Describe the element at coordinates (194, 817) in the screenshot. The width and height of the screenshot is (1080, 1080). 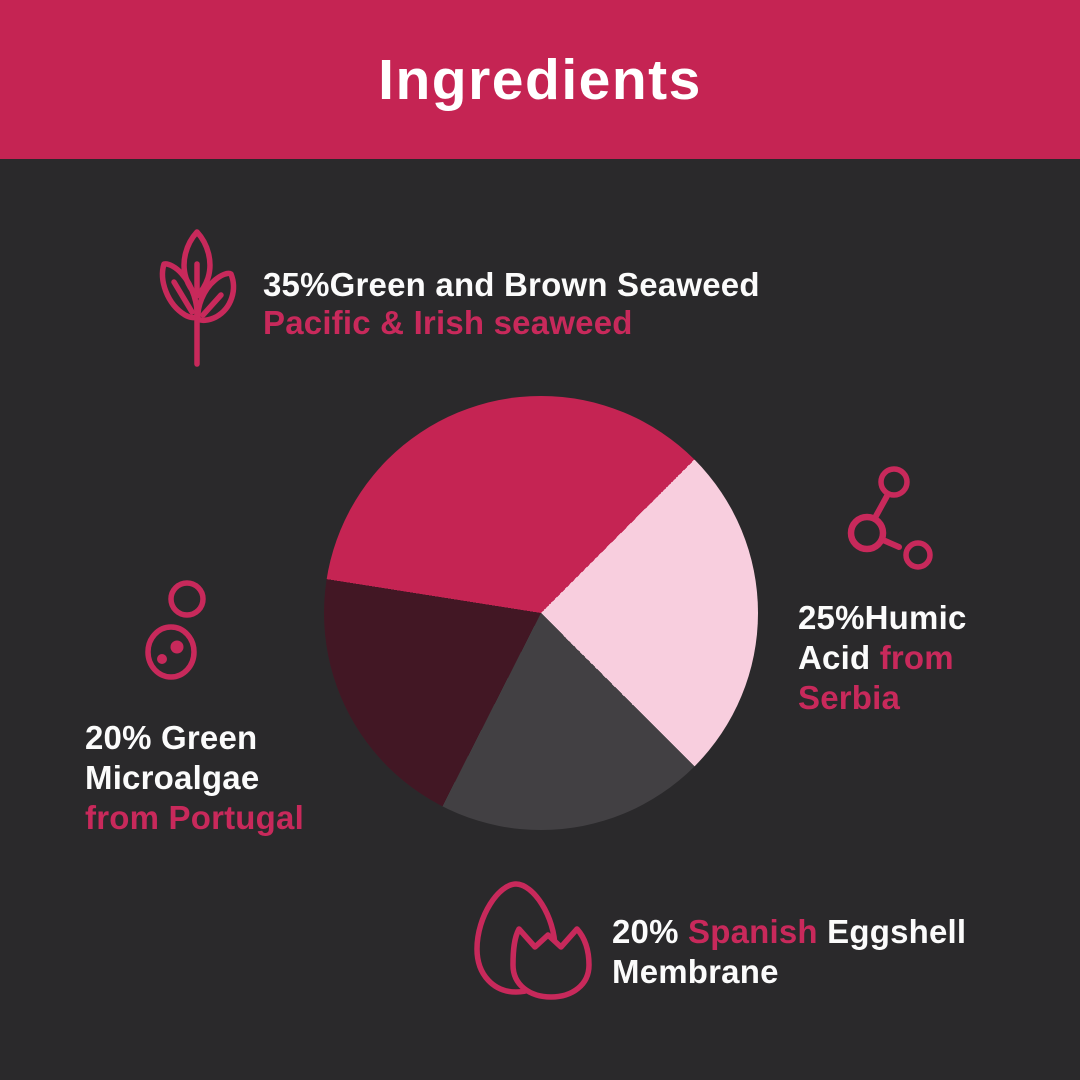
I see `microalgae-origin: from Portugal` at that location.